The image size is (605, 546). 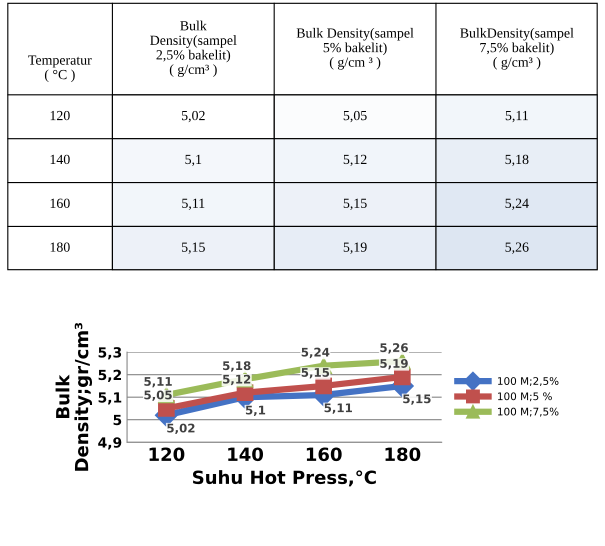 I want to click on legend-label: 100 M;7,5%, so click(x=528, y=412).